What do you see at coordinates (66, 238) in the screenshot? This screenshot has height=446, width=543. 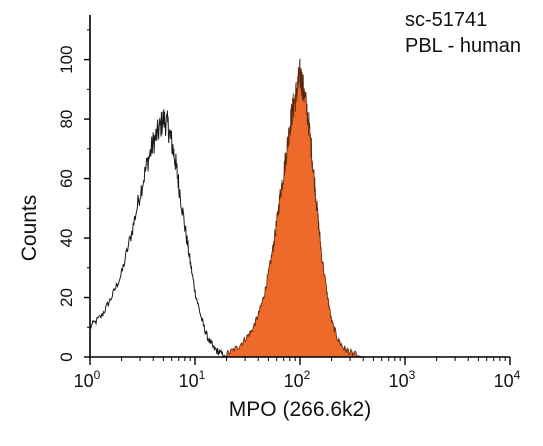 I see `y-tick-label: 40` at bounding box center [66, 238].